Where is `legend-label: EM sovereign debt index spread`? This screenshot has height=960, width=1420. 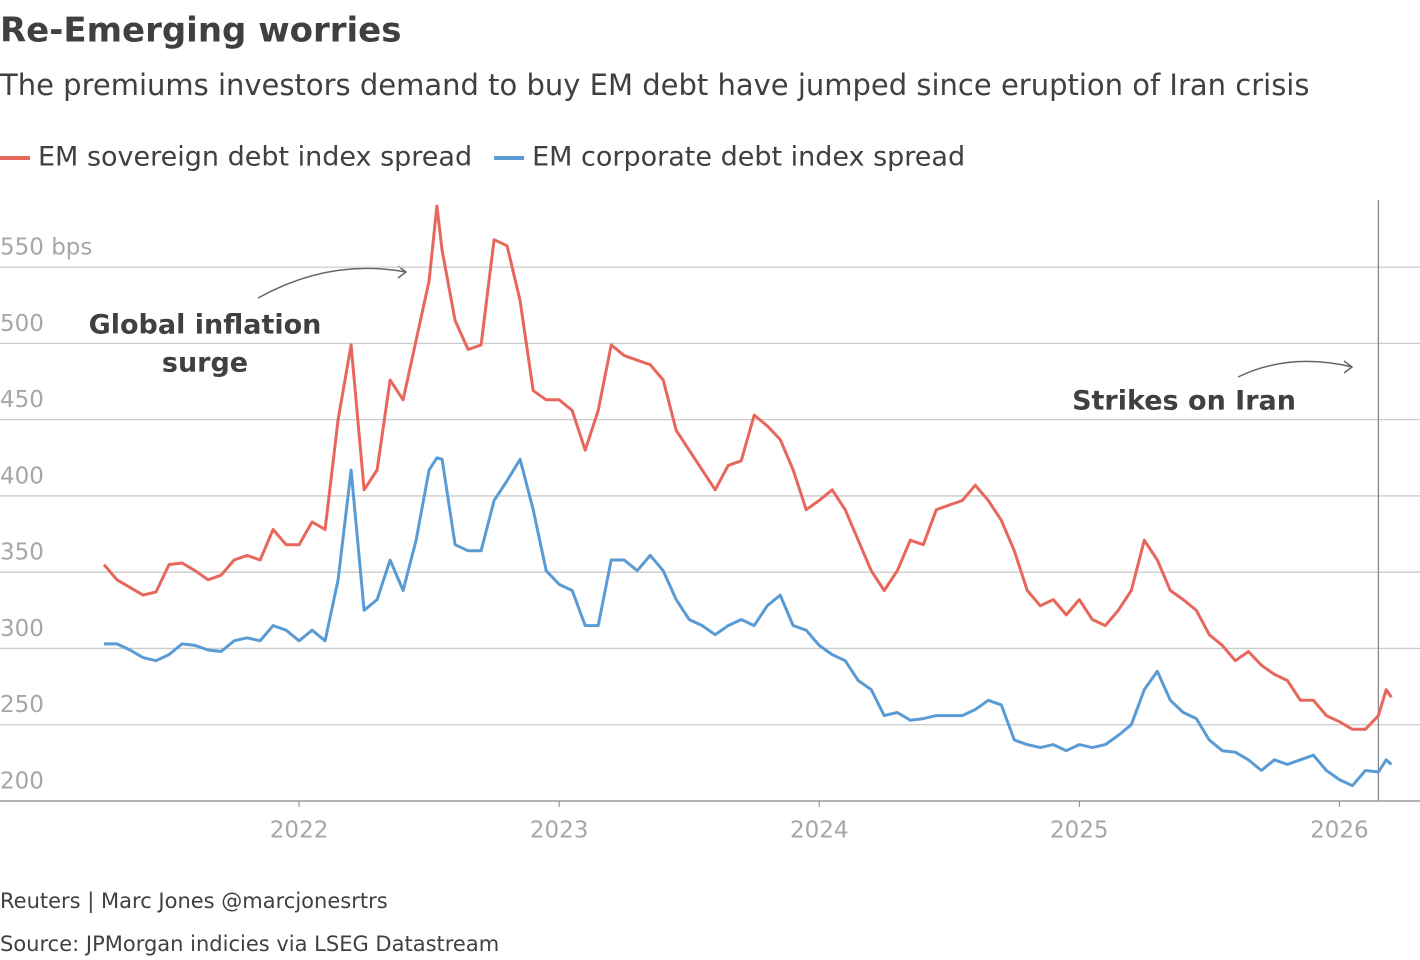
legend-label: EM sovereign debt index spread is located at coordinates (255, 157).